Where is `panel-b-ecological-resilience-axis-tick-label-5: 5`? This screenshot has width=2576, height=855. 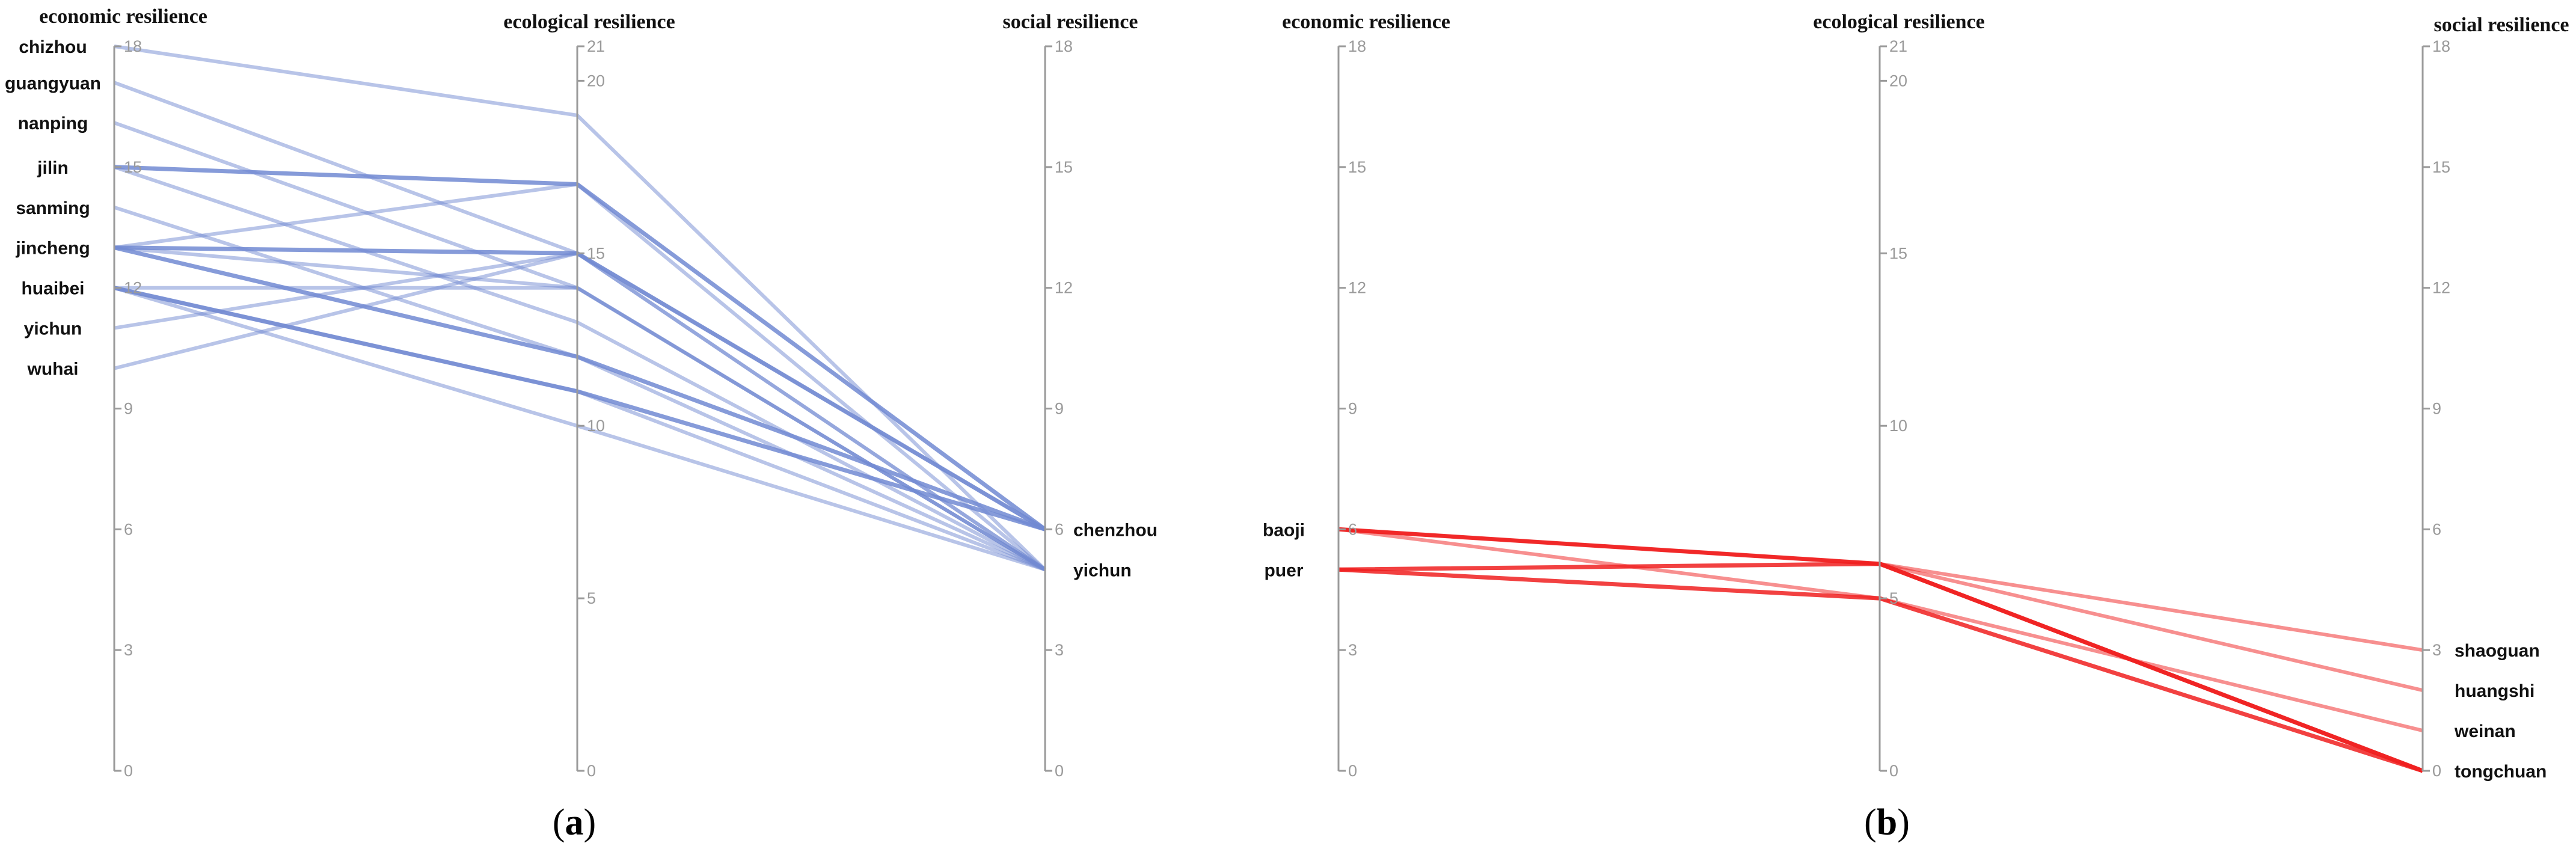
panel-b-ecological-resilience-axis-tick-label-5: 5 is located at coordinates (1893, 598).